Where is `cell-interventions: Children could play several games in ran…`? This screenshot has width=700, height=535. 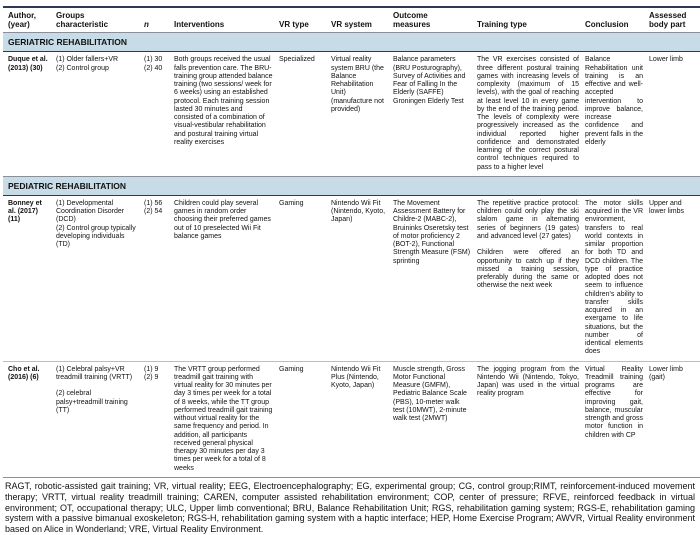
cell-interventions: Children could play several games in ran… is located at coordinates (222, 219).